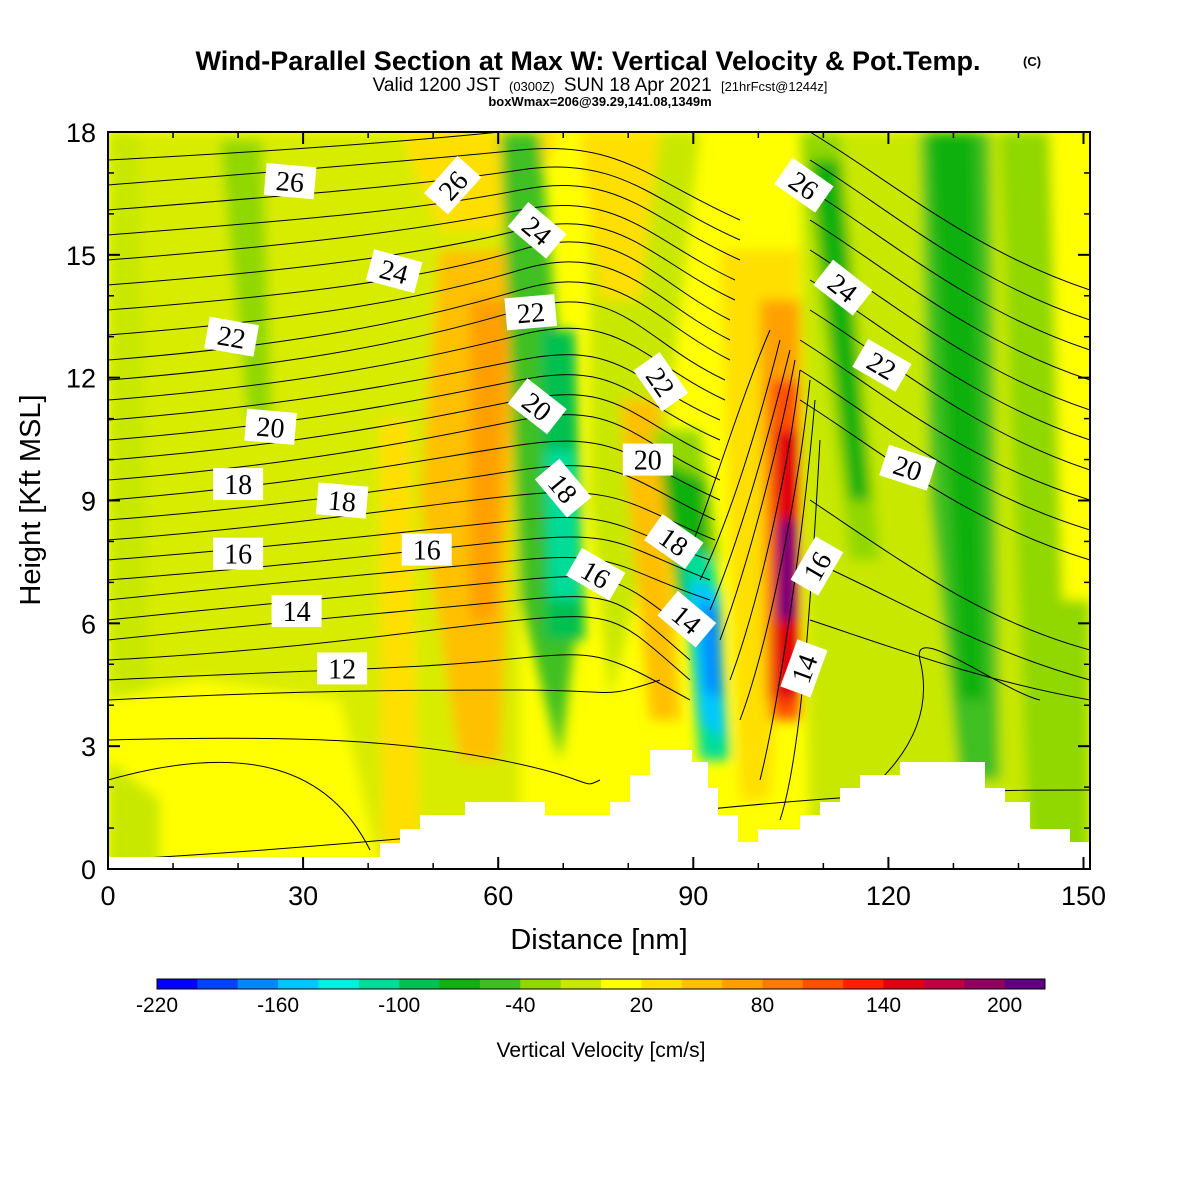  I want to click on colorbar-tick-label: -100, so click(399, 1005).